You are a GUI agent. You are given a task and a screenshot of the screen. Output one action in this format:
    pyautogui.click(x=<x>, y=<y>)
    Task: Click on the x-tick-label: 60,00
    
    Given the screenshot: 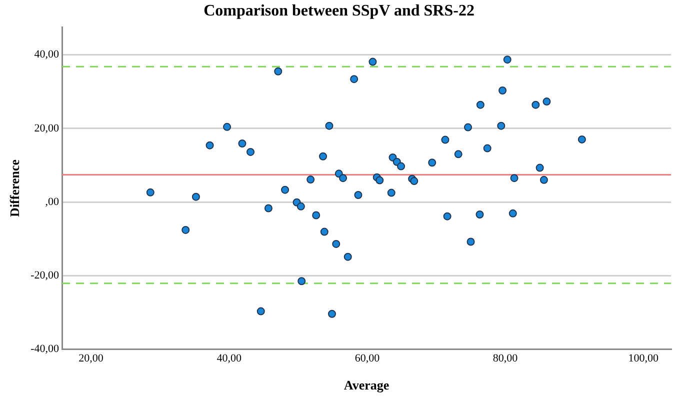 What is the action you would take?
    pyautogui.click(x=367, y=358)
    